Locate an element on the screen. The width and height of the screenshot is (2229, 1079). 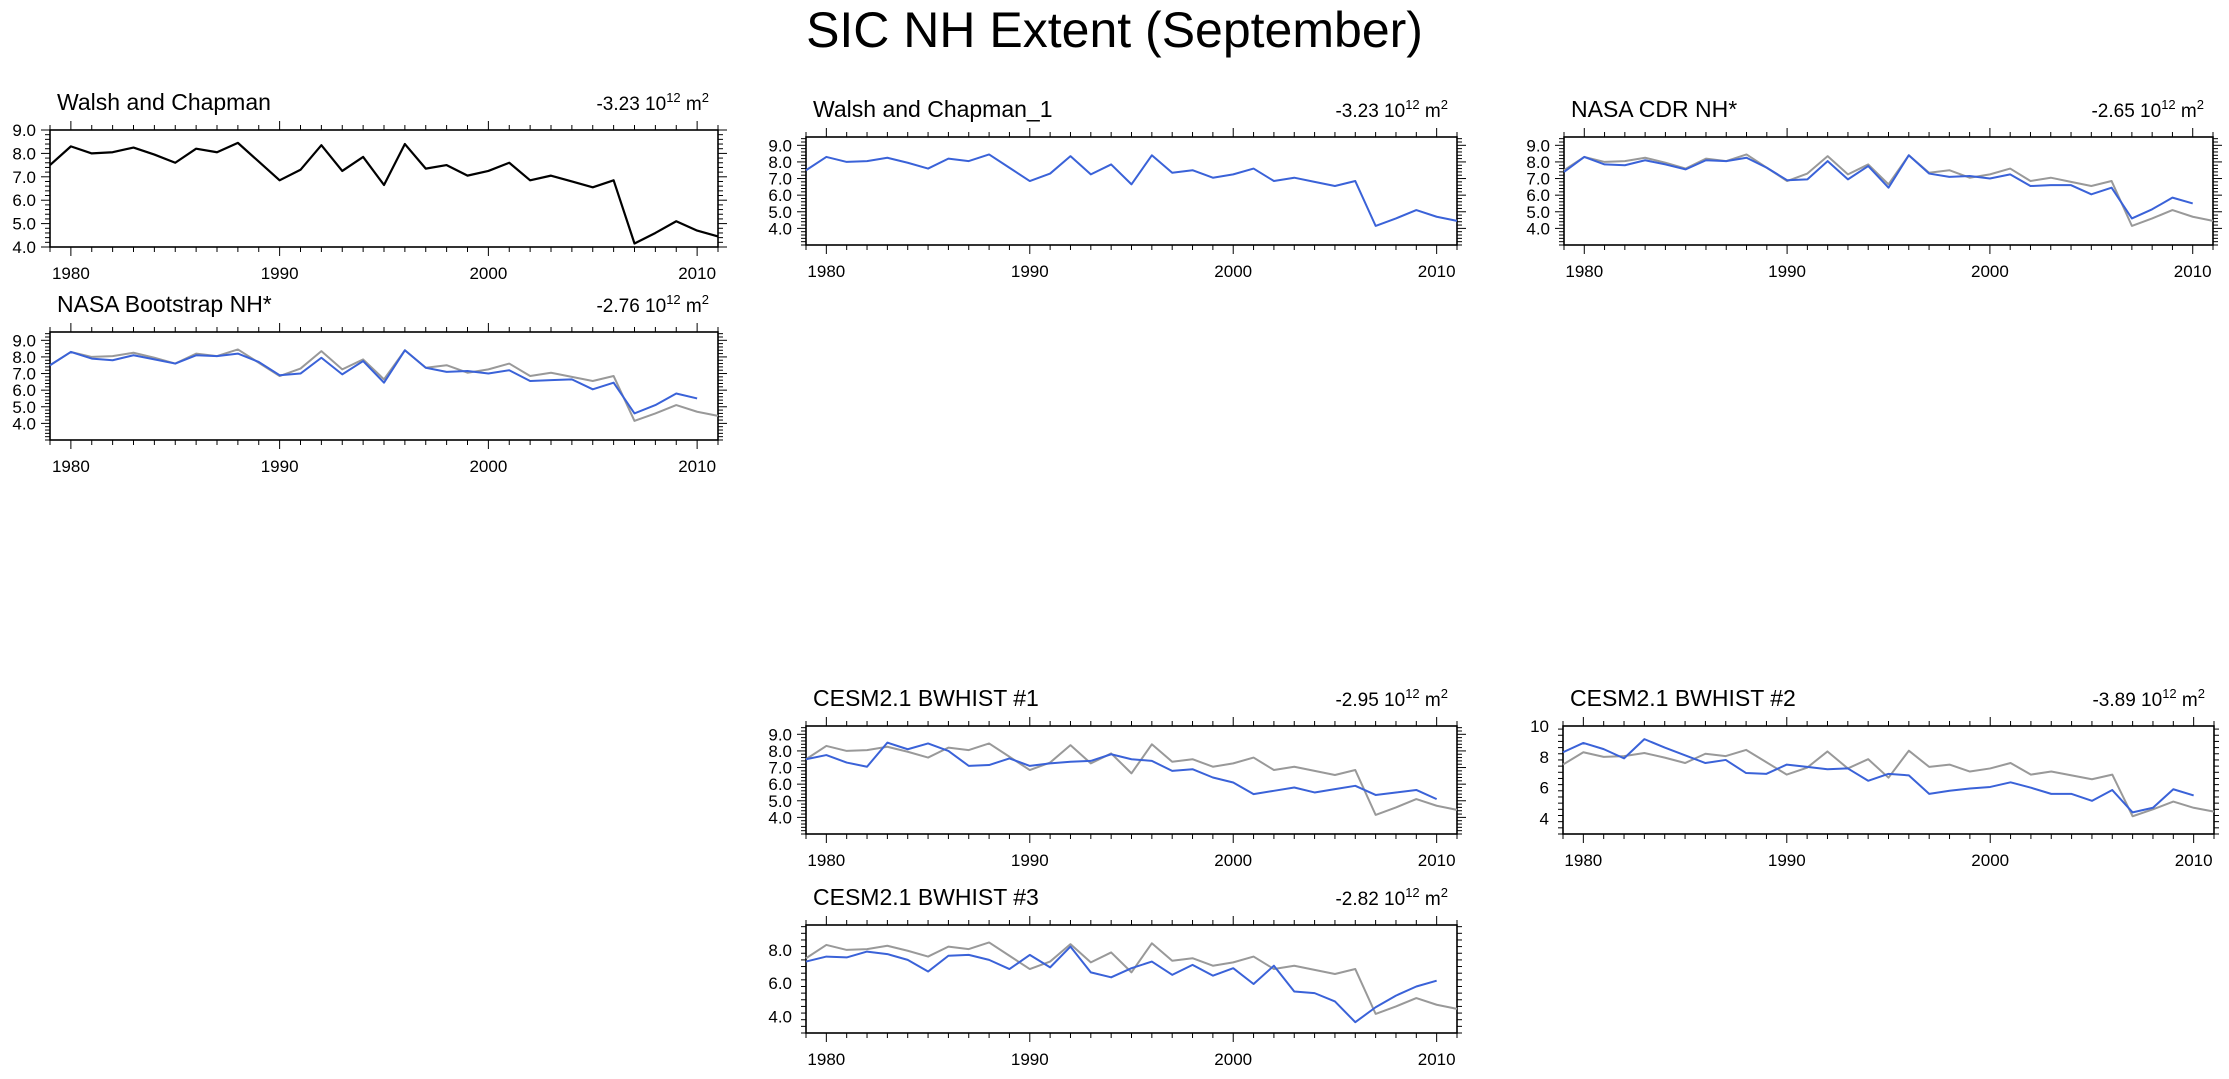
y-tick-label: 10 is located at coordinates (1539, 726).